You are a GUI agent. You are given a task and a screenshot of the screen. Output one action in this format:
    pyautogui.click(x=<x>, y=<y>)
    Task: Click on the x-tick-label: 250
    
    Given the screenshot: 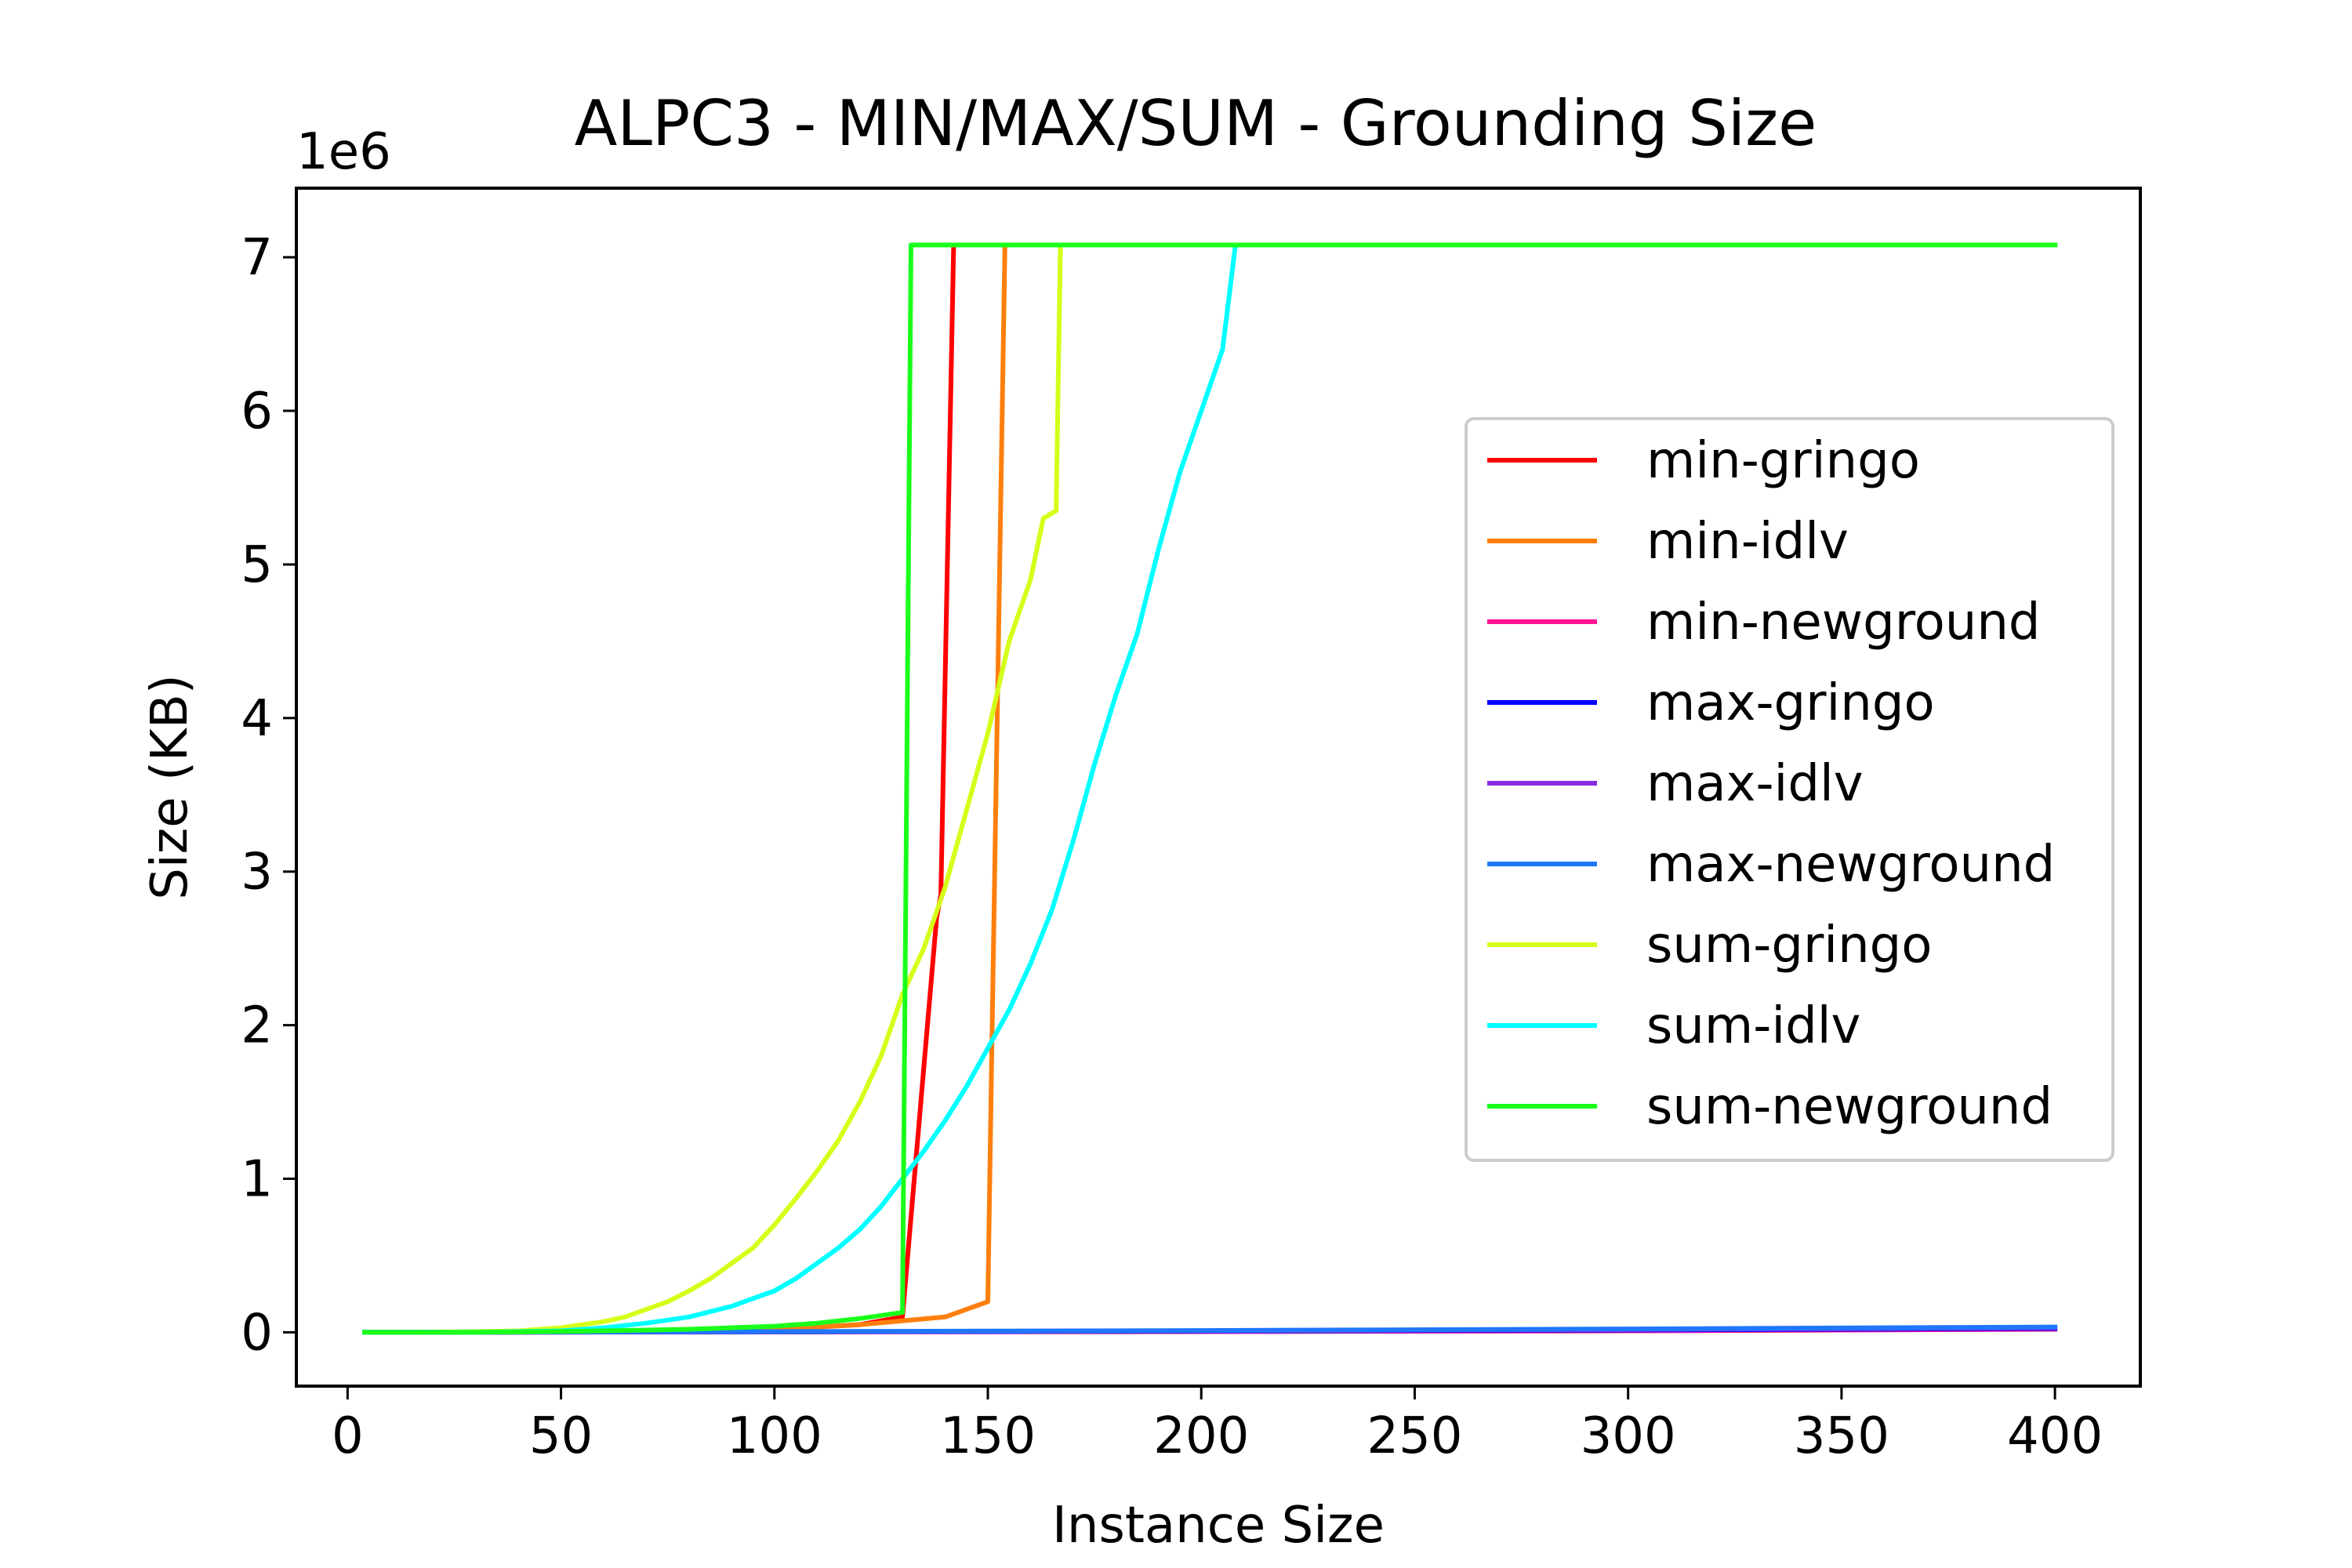 What is the action you would take?
    pyautogui.click(x=1414, y=1436)
    